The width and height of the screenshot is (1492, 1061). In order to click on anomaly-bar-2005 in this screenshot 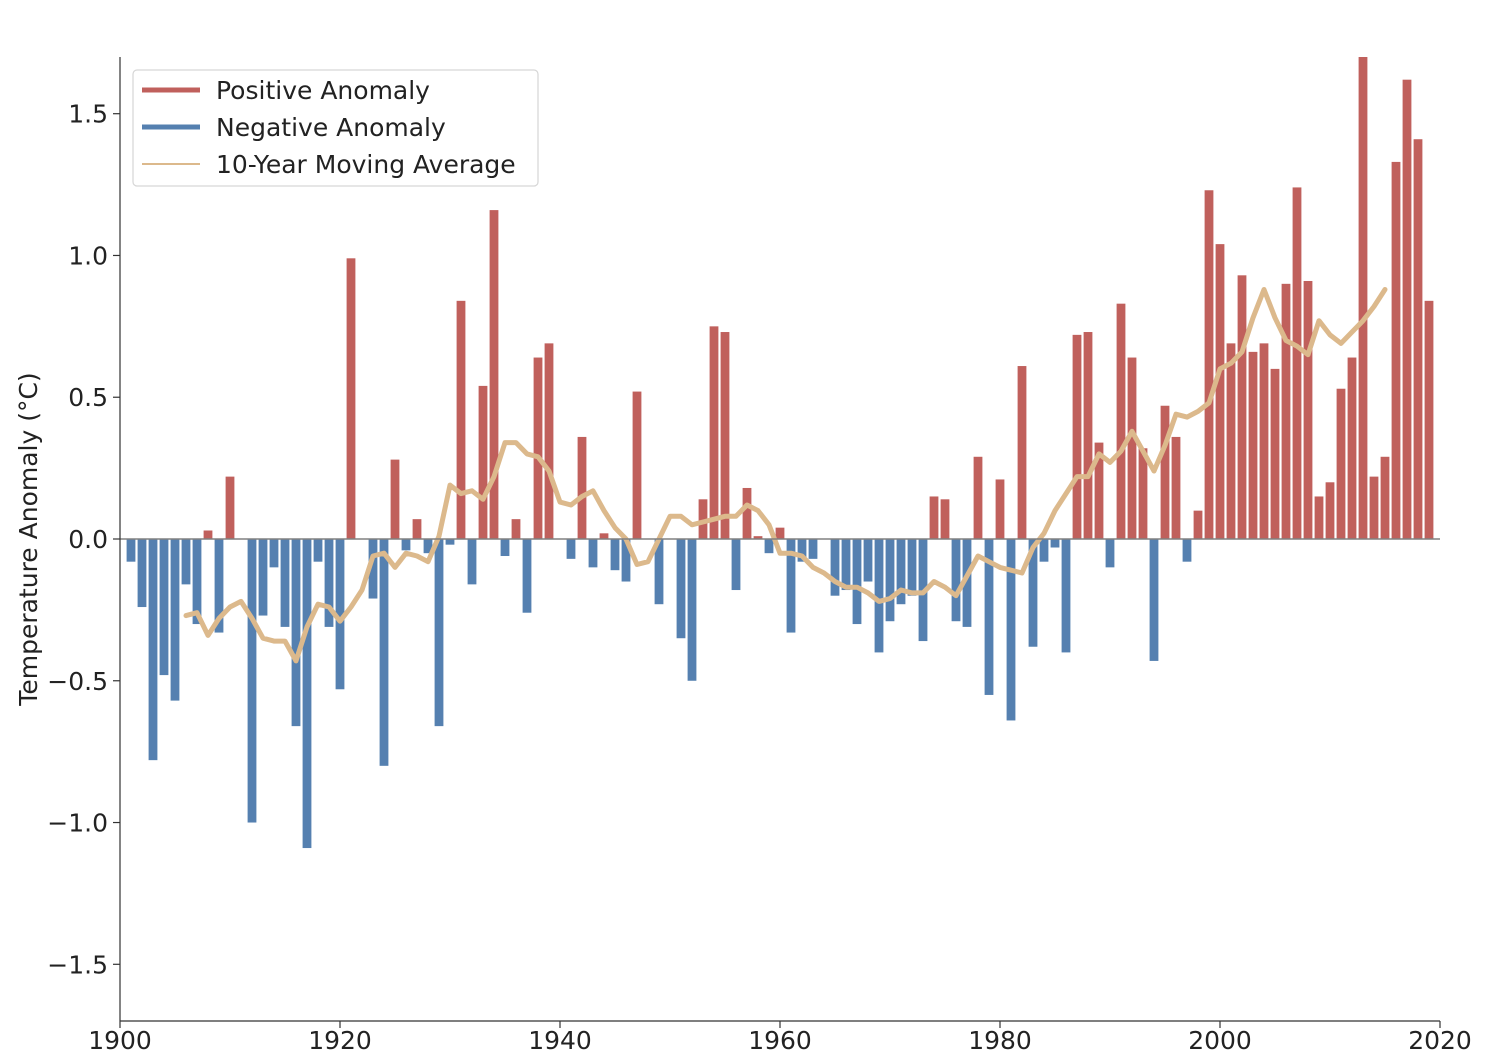, I will do `click(1275, 453)`.